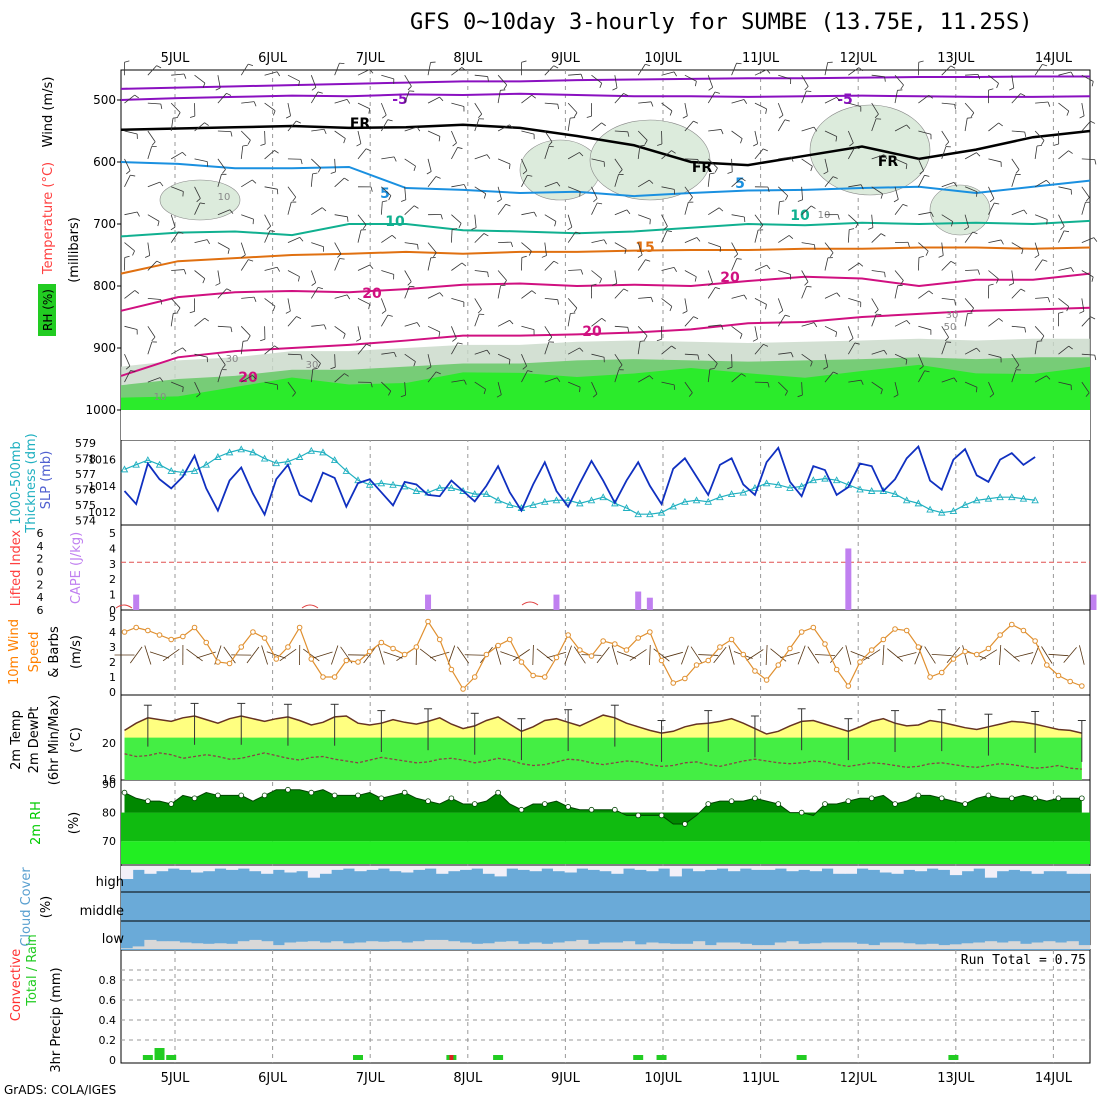 This screenshot has width=1100, height=1100. Describe the element at coordinates (109, 841) in the screenshot. I see `y-tick-rh: 70` at that location.